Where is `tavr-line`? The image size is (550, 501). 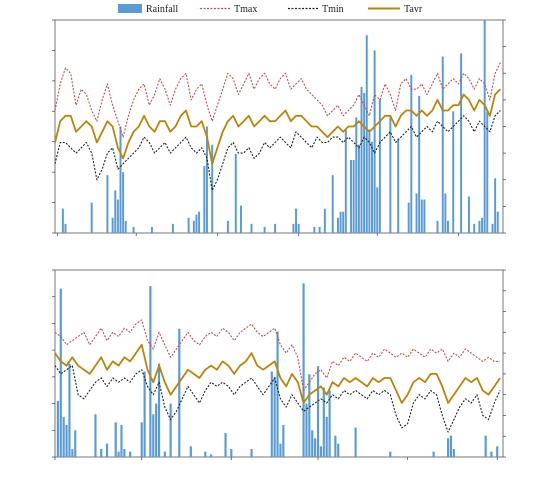
tavr-line is located at coordinates (278, 126).